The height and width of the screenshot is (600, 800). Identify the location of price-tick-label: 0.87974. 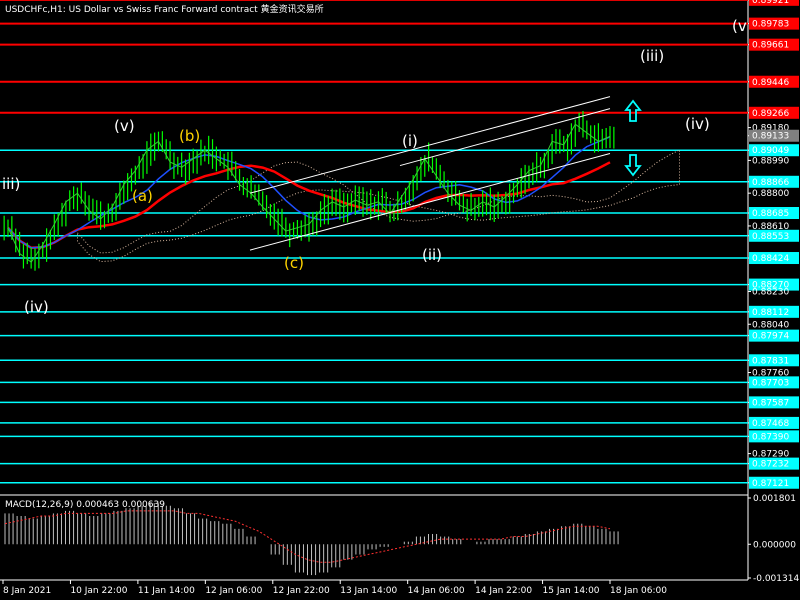
(770, 337).